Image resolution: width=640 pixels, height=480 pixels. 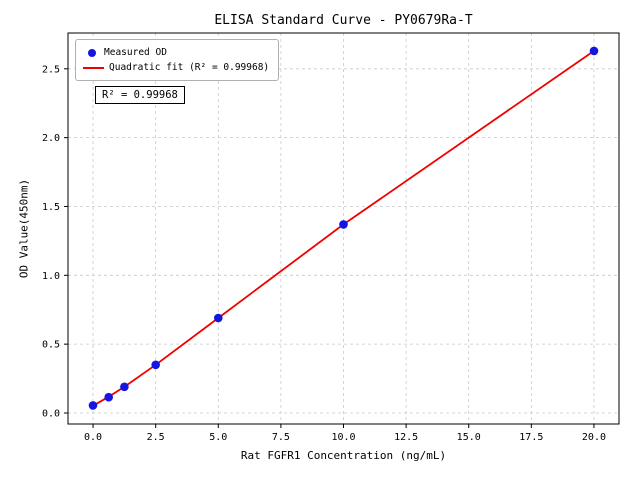 I want to click on chart-title: ELISA Standard Curve - PY0679Ra-T, so click(x=343, y=20).